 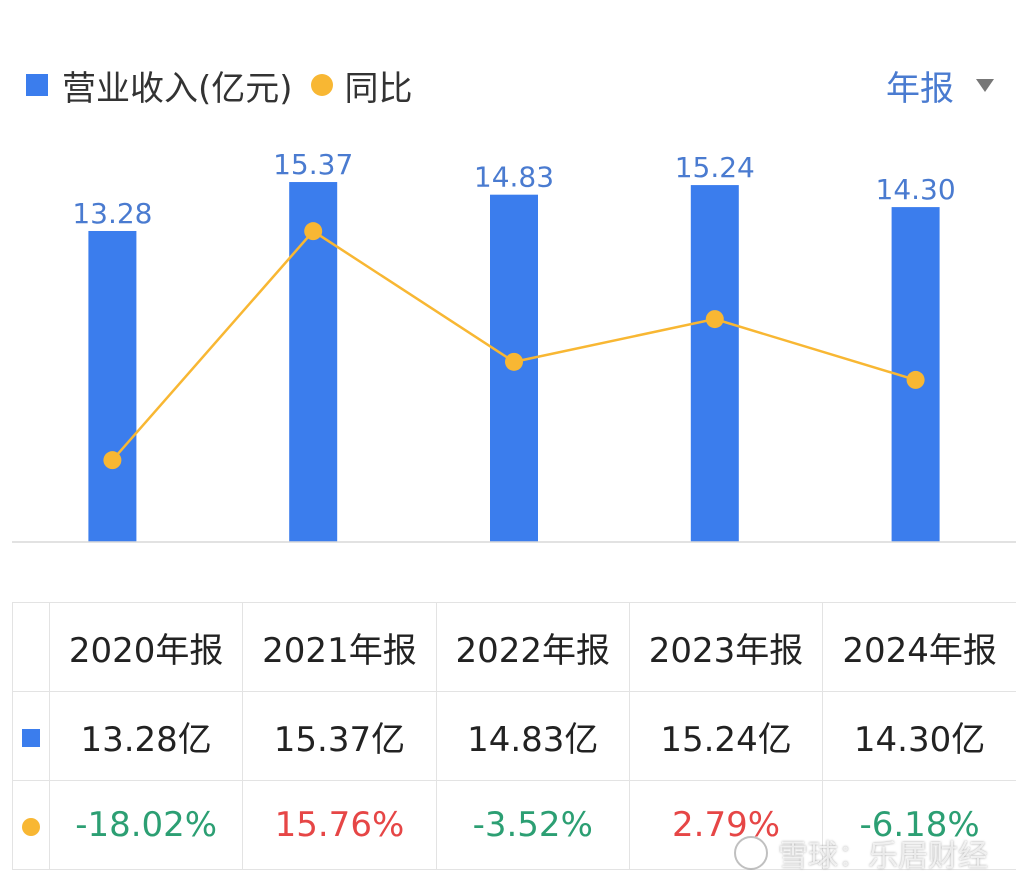 What do you see at coordinates (532, 825) in the screenshot?
I see `yoy-cell: -3.52%` at bounding box center [532, 825].